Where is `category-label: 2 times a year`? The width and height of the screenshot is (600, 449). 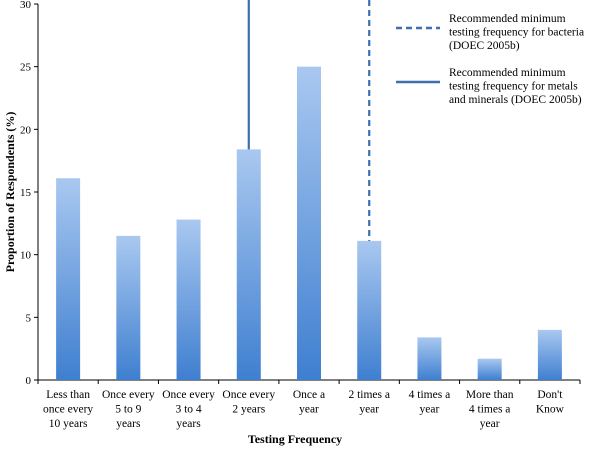 category-label: 2 times a year is located at coordinates (369, 402).